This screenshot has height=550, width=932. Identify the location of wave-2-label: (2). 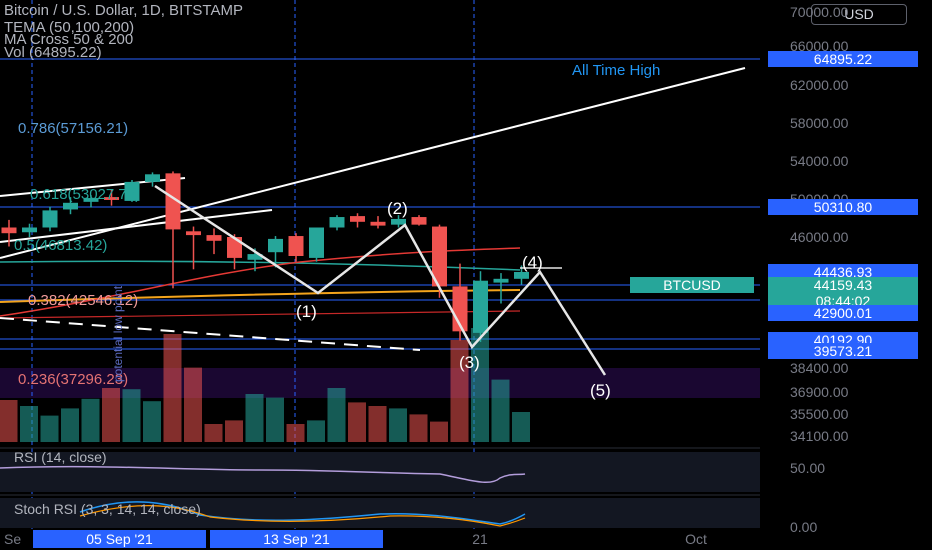
(397, 208).